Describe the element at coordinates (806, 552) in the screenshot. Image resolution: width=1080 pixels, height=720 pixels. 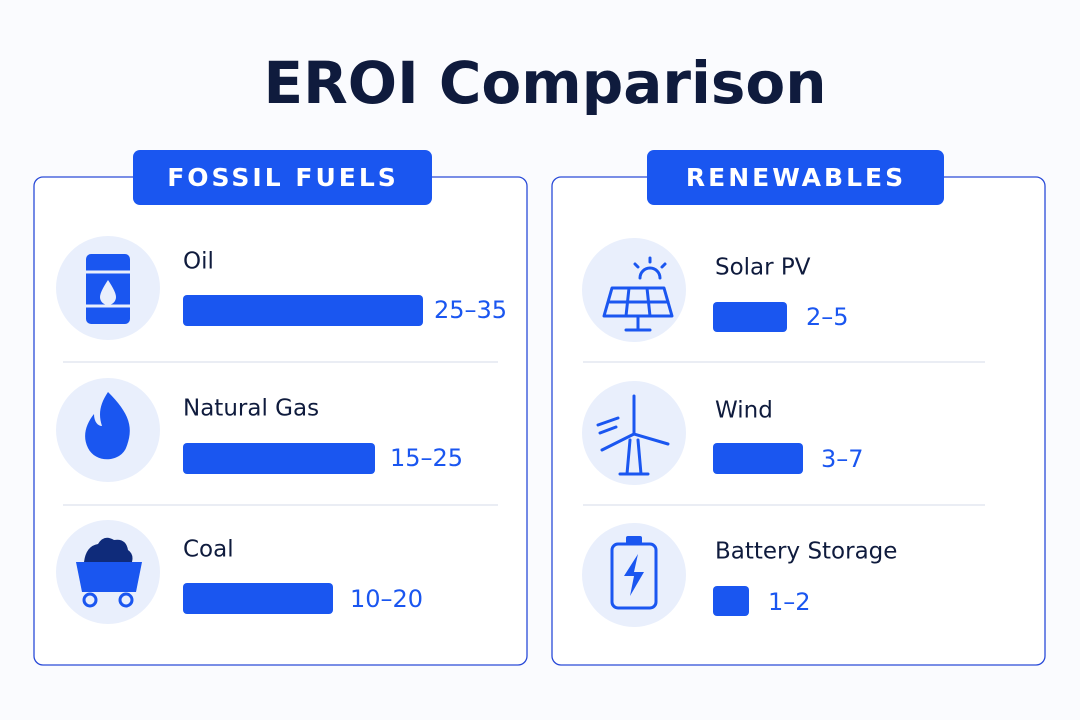
I see `item-name: Battery Storage` at that location.